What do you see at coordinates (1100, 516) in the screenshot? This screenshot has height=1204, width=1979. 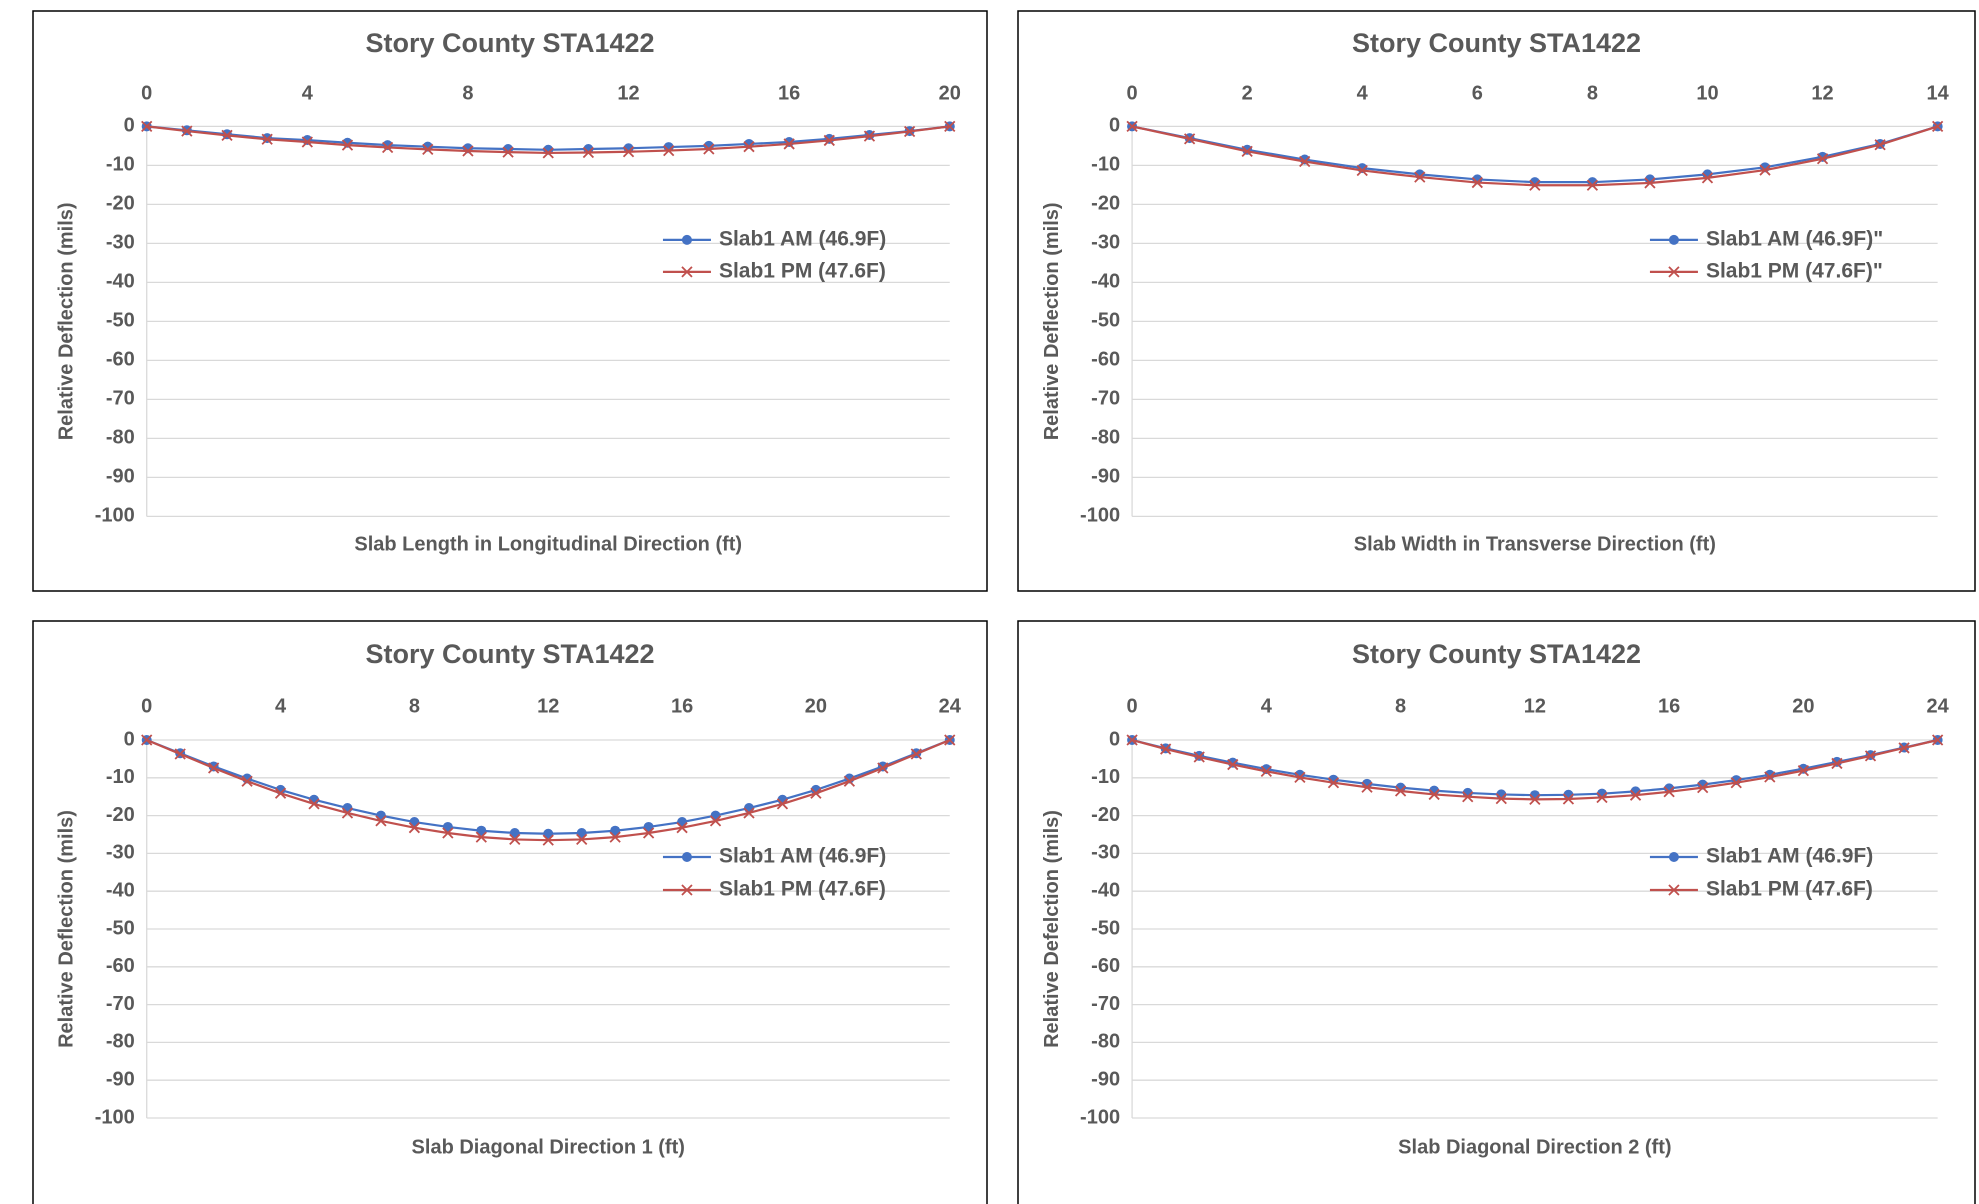 I see `y-tick-label: -100` at bounding box center [1100, 516].